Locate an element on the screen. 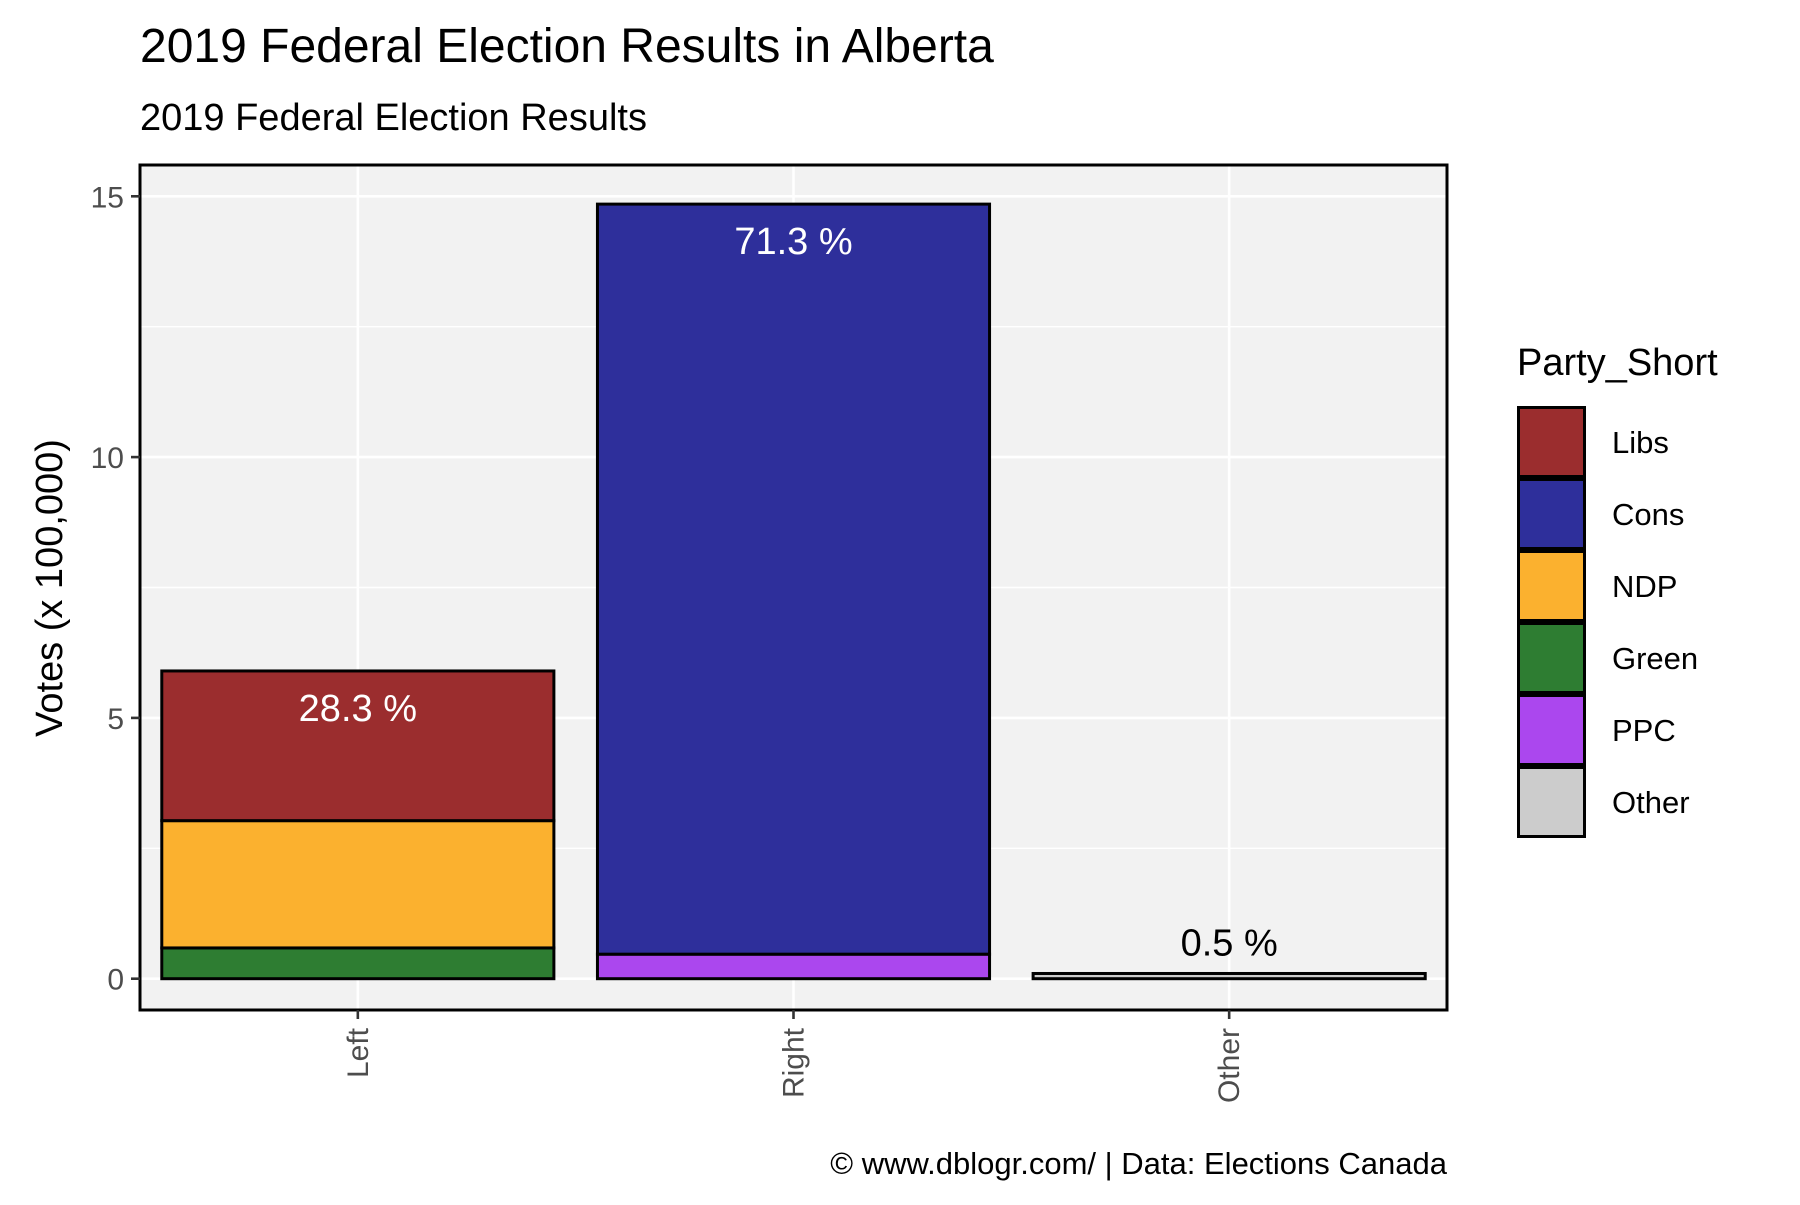  bar-left-green is located at coordinates (358, 963).